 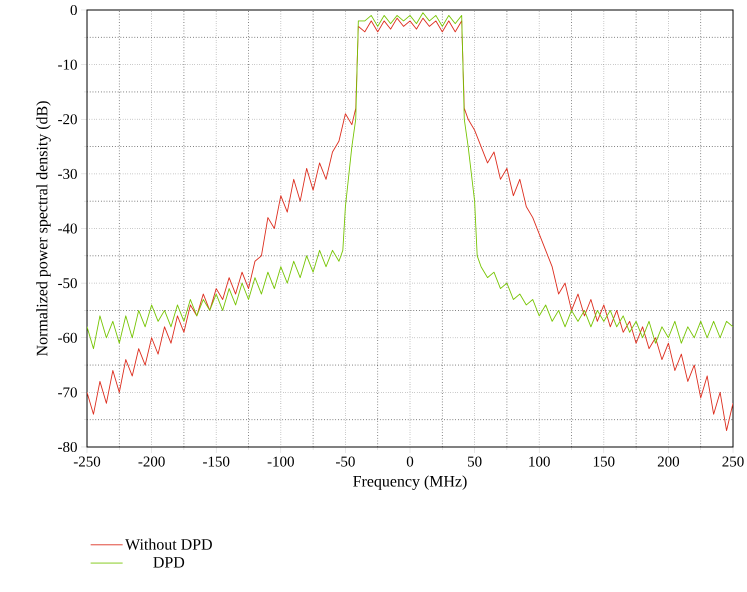 What do you see at coordinates (410, 461) in the screenshot?
I see `x-tick-label: 0` at bounding box center [410, 461].